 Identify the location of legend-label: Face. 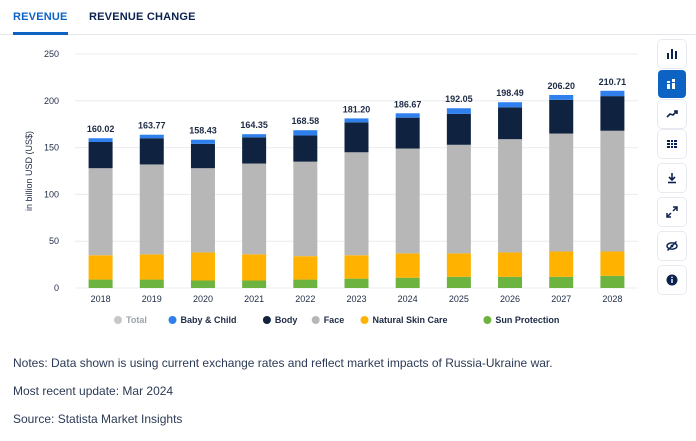
(334, 320).